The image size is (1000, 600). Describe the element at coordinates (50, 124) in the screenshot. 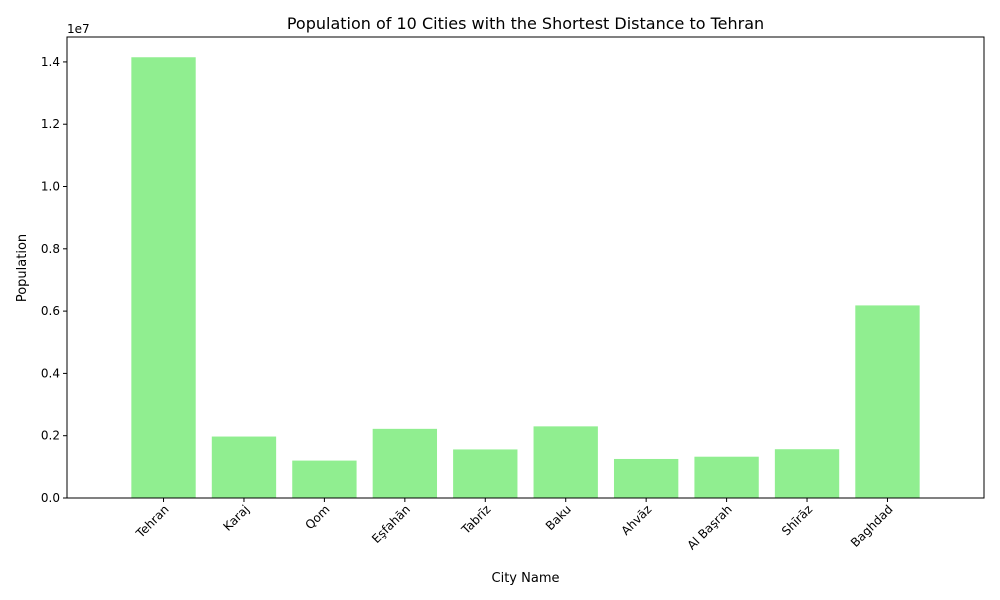

I see `y-tick-label-6: 1.2` at that location.